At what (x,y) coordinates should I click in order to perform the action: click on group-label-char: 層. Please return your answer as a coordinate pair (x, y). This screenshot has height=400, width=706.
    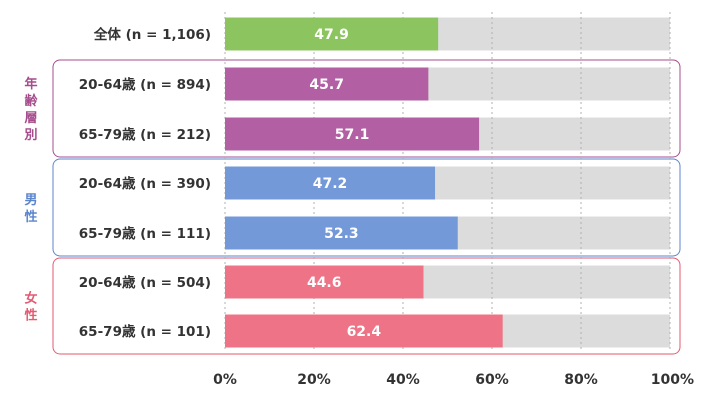
    Looking at the image, I should click on (30, 118).